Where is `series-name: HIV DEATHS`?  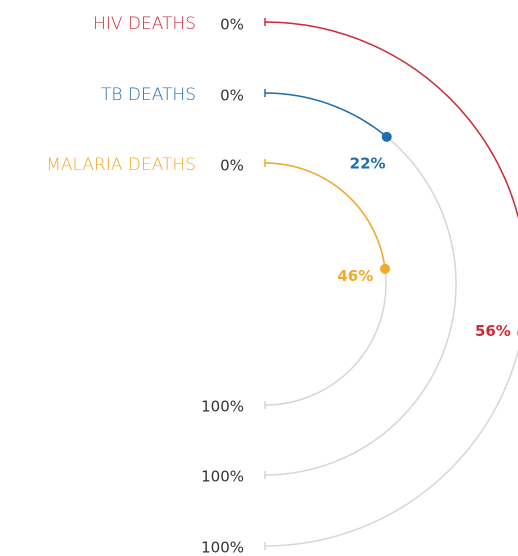 series-name: HIV DEATHS is located at coordinates (144, 24).